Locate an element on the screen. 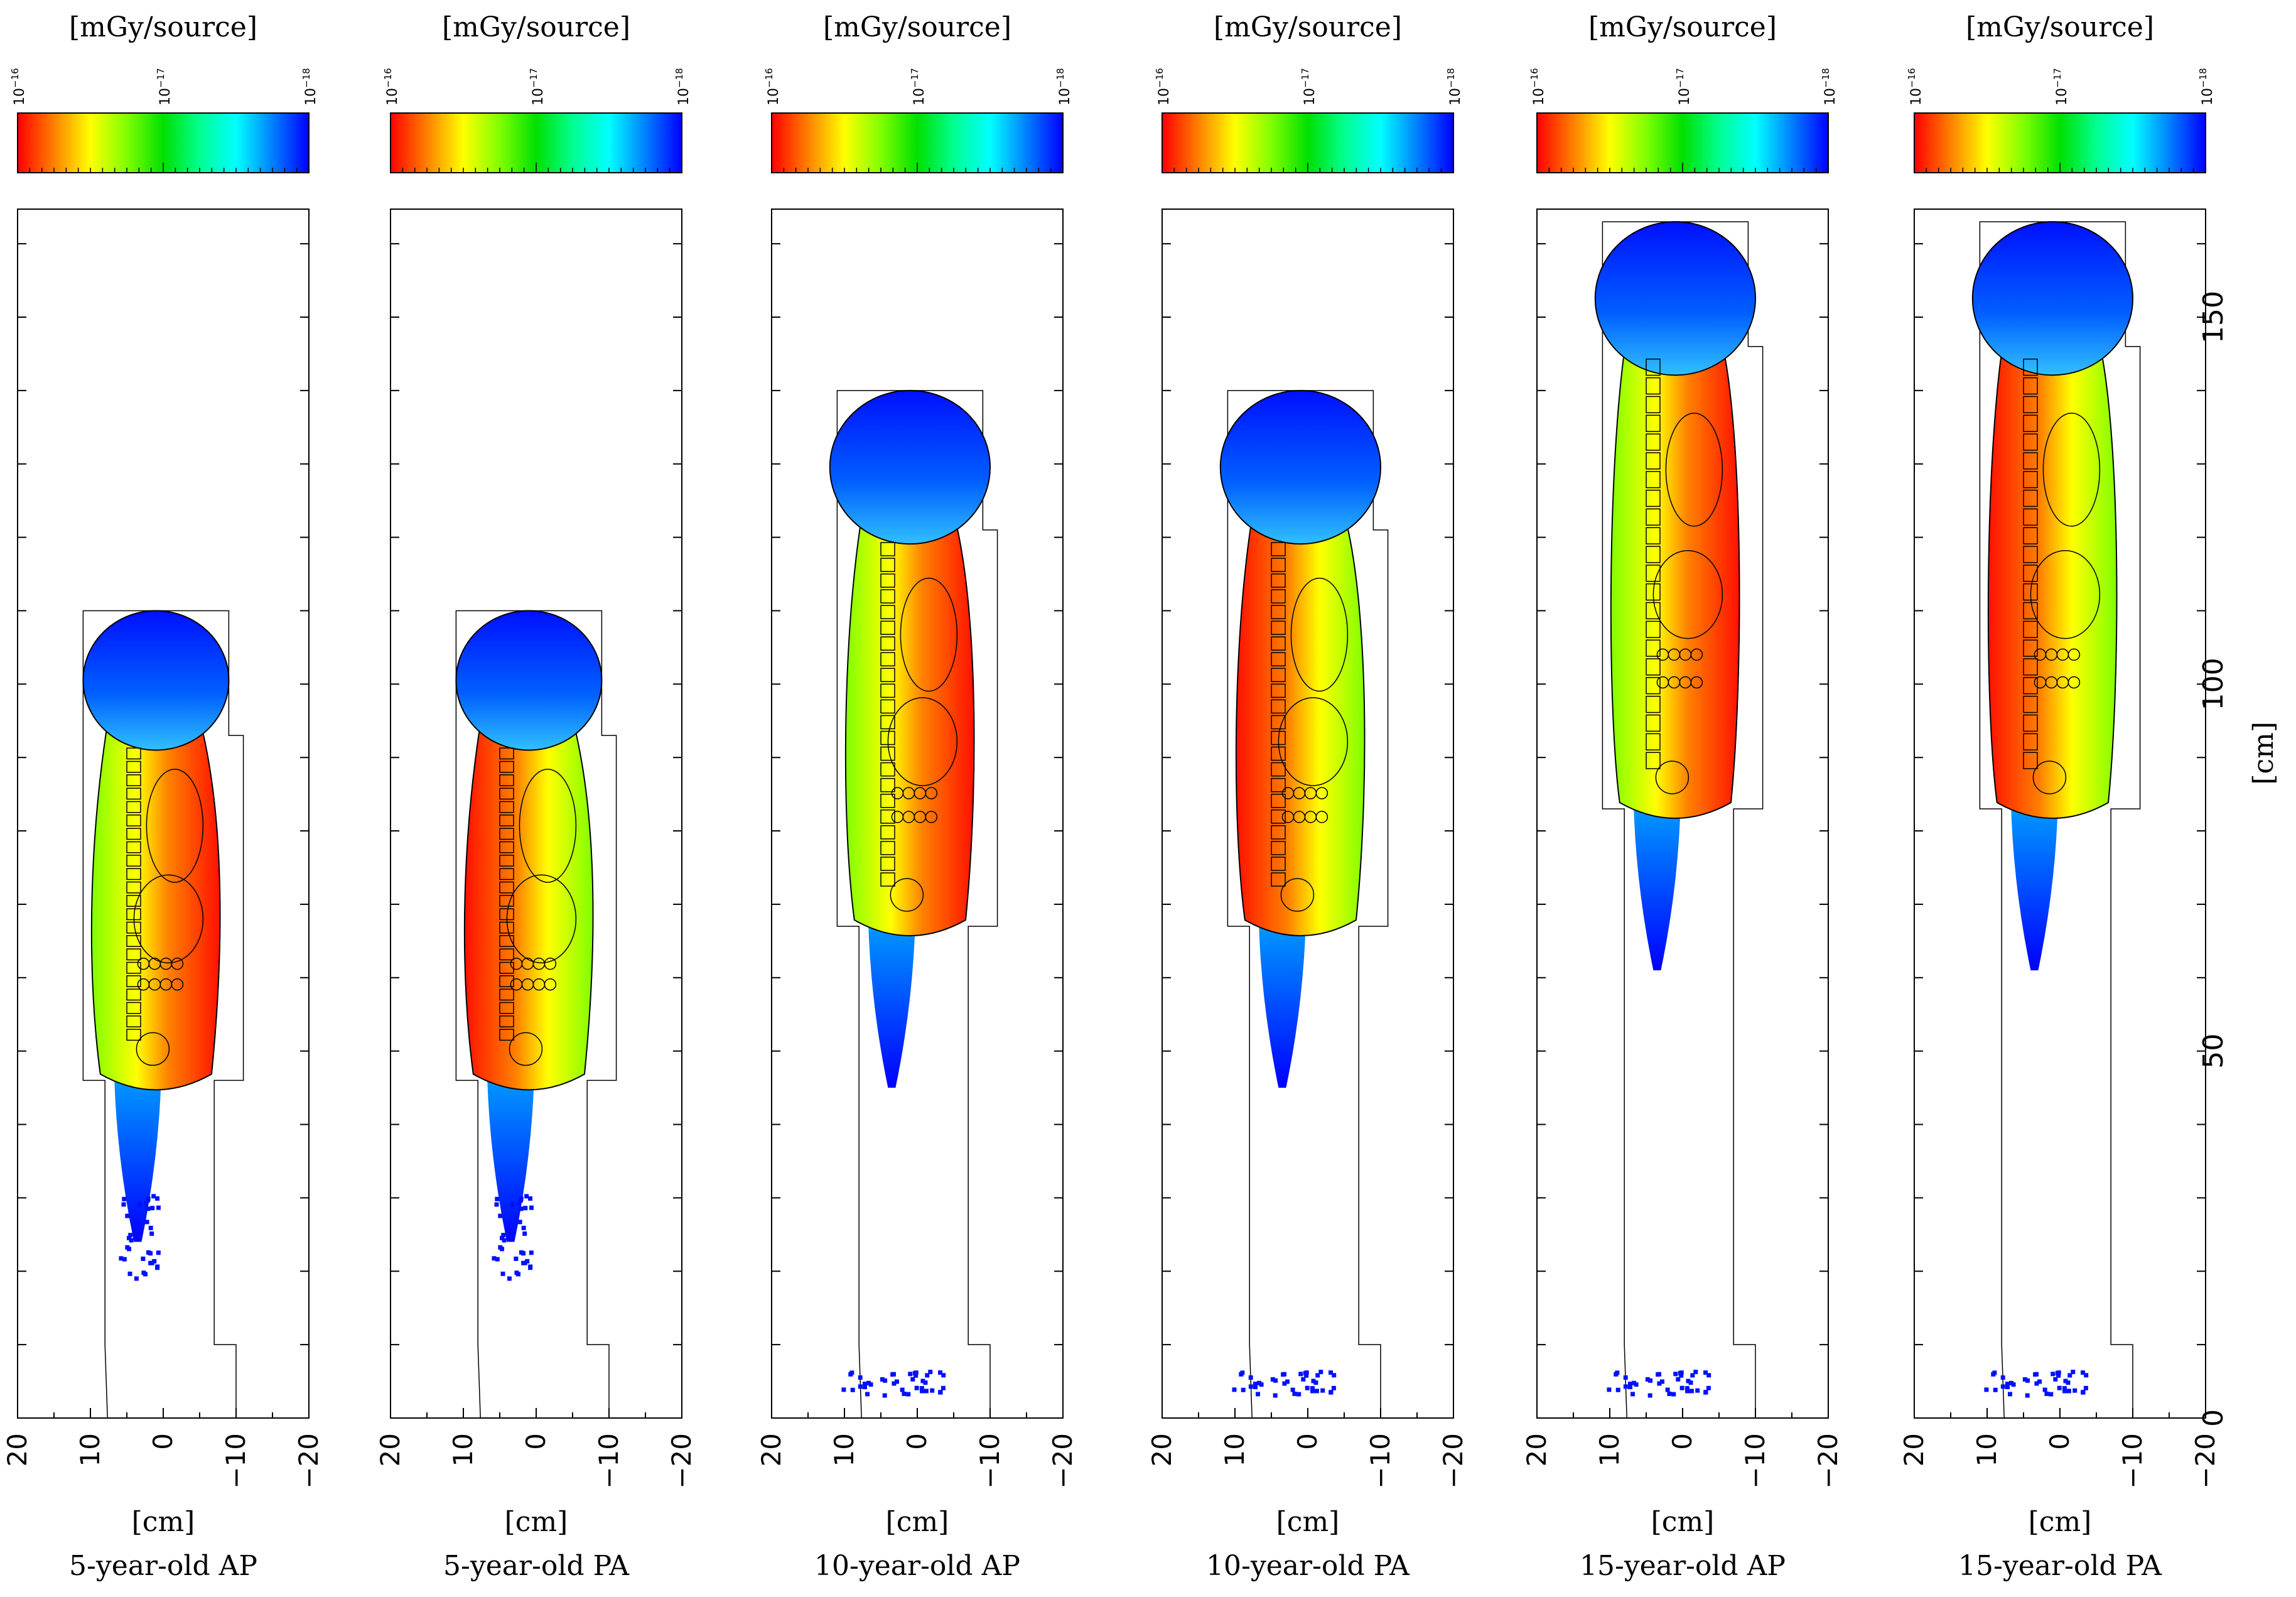  phantom-boundary-outline is located at coordinates (1683, 820).